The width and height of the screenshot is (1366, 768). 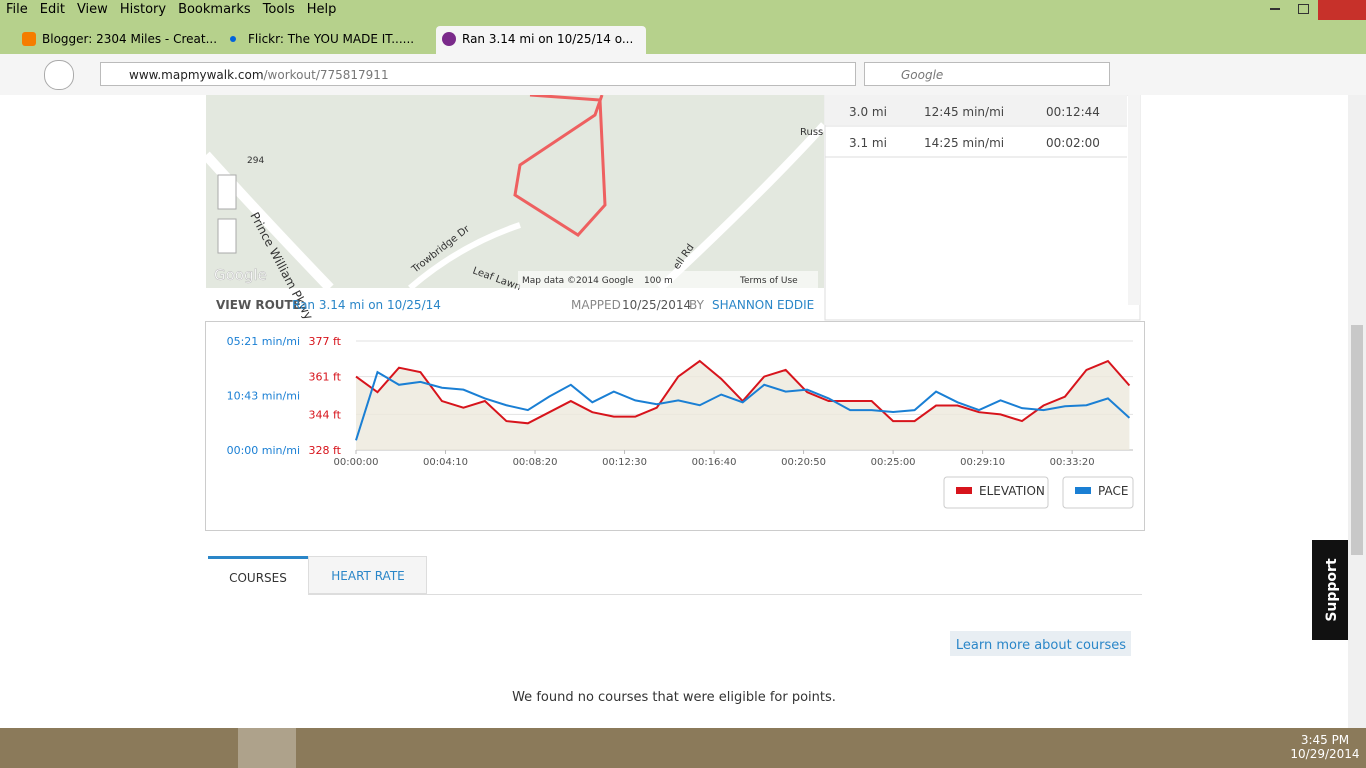 I want to click on back-button, so click(x=59, y=75).